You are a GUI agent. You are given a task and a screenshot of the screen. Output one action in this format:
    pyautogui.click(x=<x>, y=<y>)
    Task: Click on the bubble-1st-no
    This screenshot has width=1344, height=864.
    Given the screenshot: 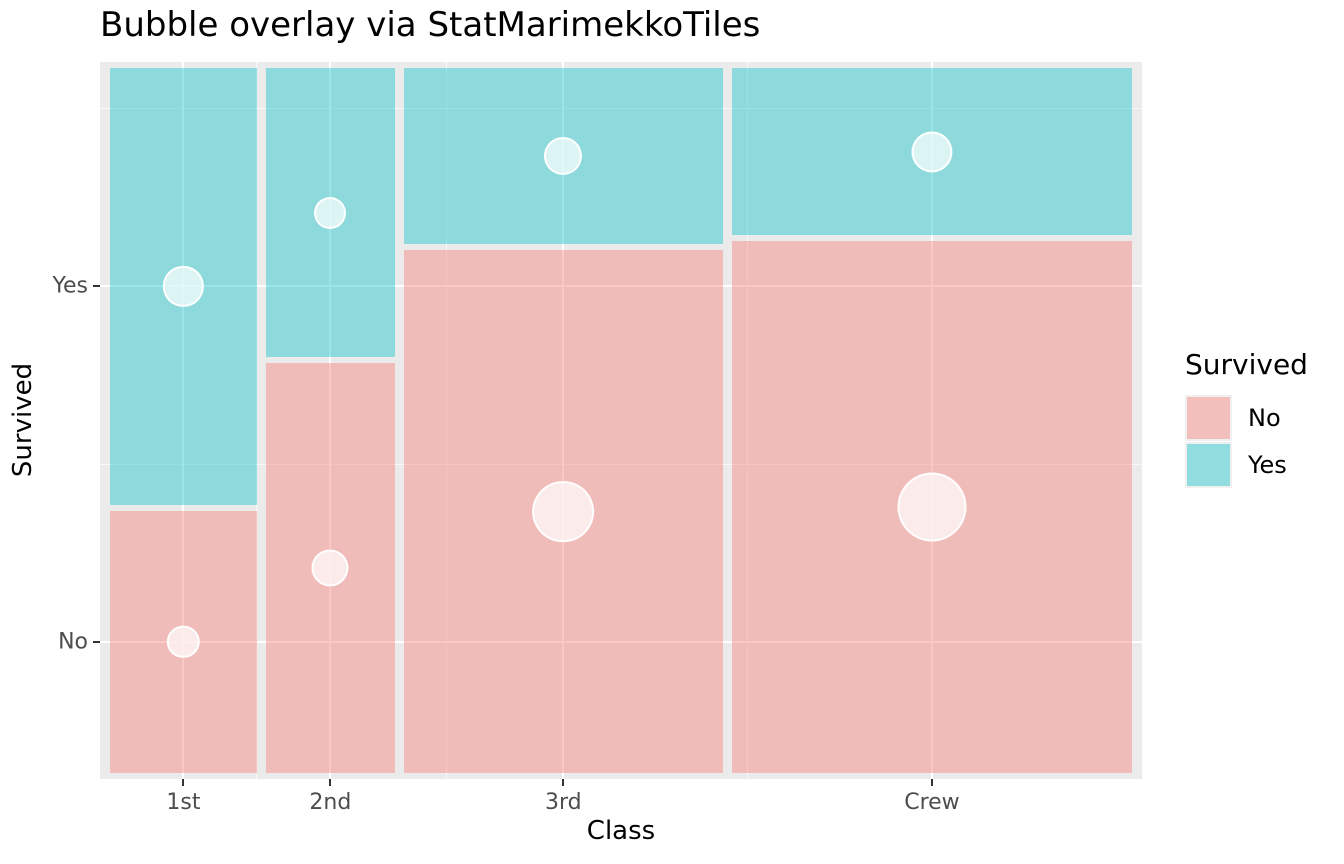 What is the action you would take?
    pyautogui.click(x=183, y=642)
    